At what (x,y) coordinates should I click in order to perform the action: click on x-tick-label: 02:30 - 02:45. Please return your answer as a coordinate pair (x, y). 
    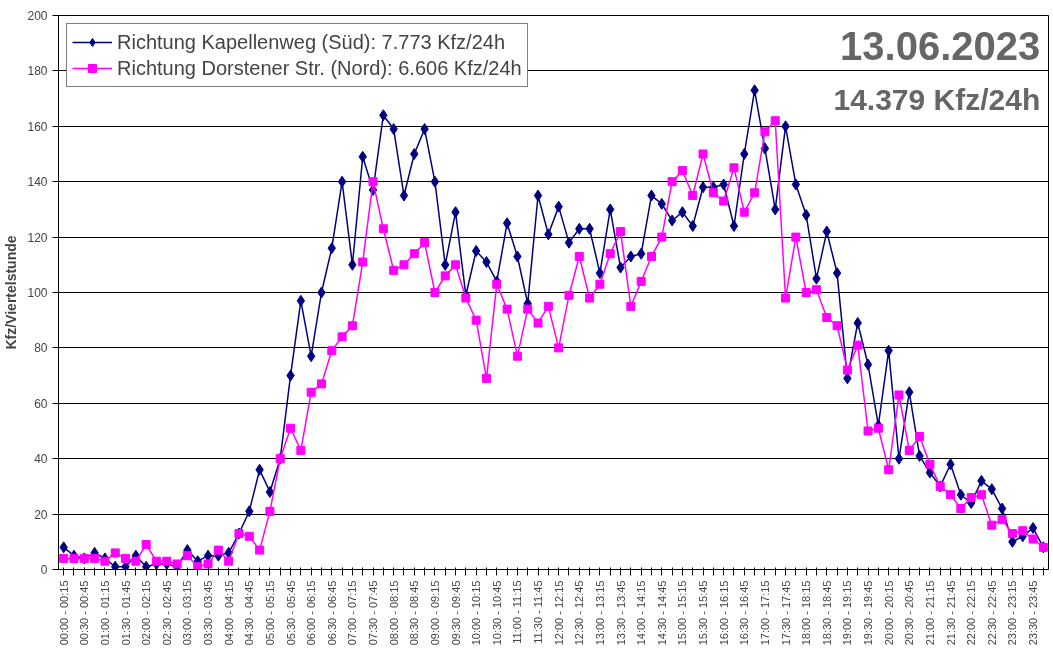
    Looking at the image, I should click on (166, 613).